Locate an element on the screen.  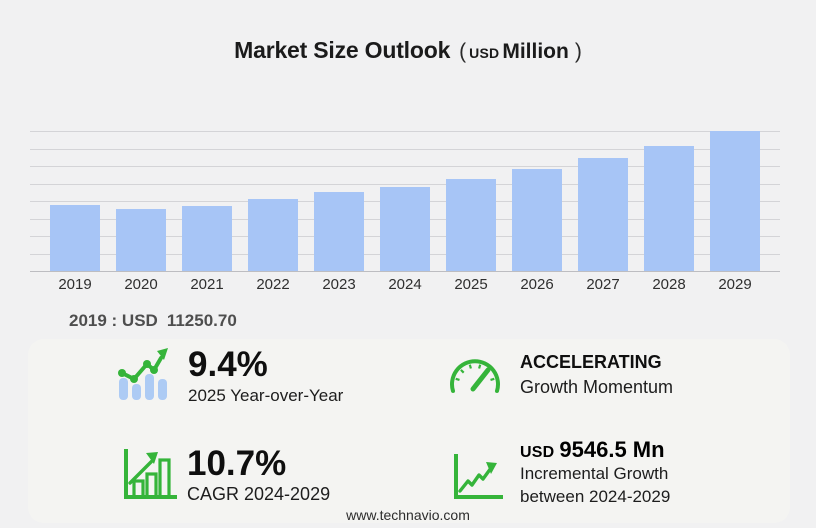
bar-2023 is located at coordinates (339, 231).